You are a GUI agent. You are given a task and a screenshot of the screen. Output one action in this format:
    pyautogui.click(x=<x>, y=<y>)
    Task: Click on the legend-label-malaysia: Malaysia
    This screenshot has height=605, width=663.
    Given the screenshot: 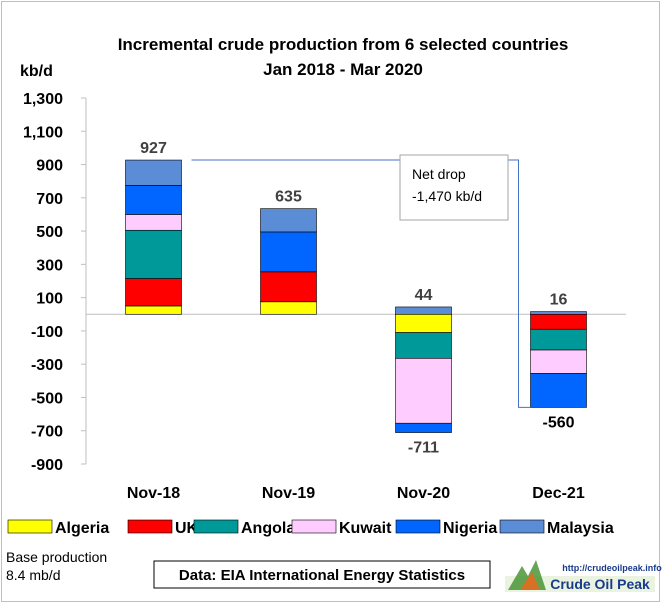 What is the action you would take?
    pyautogui.click(x=580, y=528)
    